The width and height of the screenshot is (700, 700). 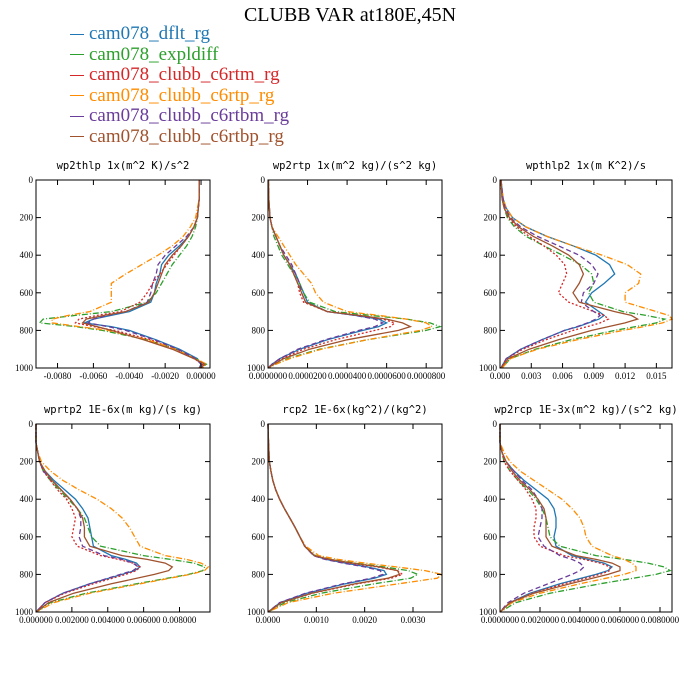 I want to click on x-tick-label: 0.0000600, so click(x=387, y=376).